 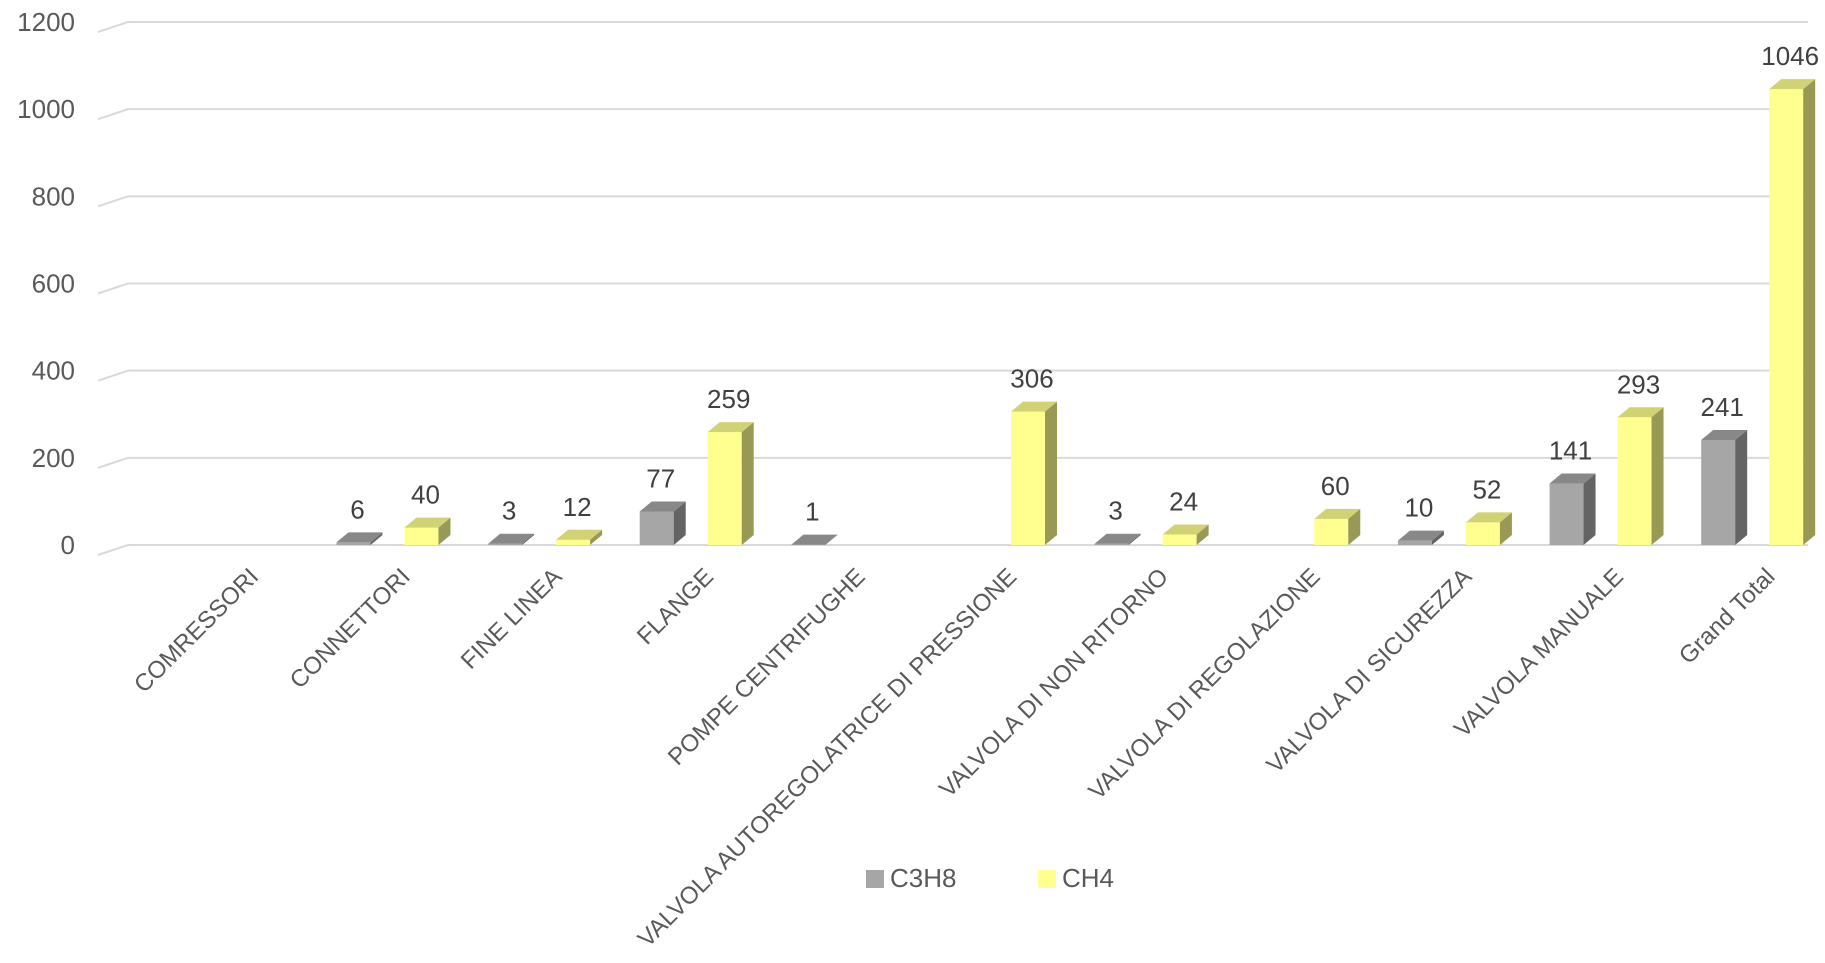 I want to click on data-label: 141, so click(x=1570, y=451).